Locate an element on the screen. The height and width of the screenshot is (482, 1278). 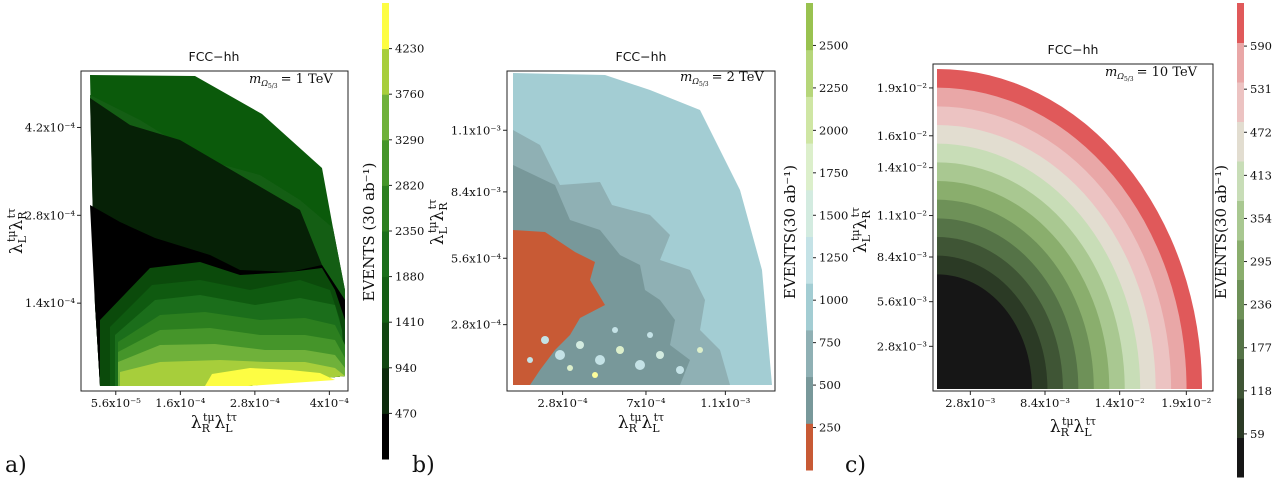
panel-c-ylabel: λLtμλRtτ is located at coordinates (861, 230).